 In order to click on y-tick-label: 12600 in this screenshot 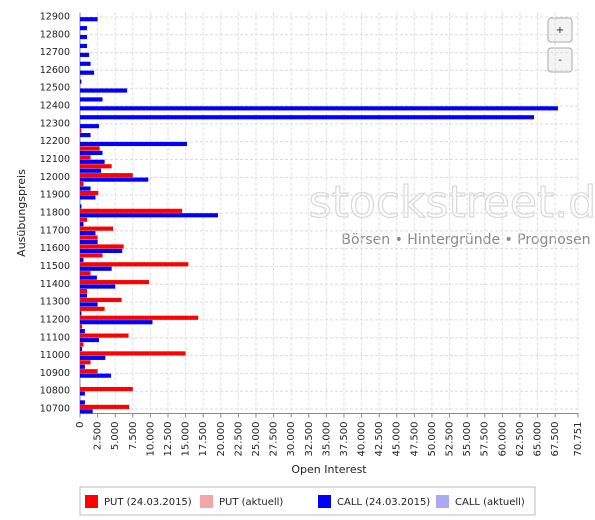, I will do `click(55, 70)`.